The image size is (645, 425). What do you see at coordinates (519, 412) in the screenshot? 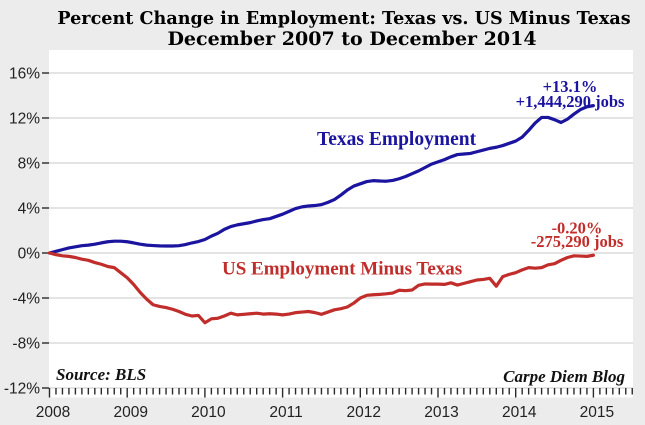
I see `x-axis-label: 2014` at bounding box center [519, 412].